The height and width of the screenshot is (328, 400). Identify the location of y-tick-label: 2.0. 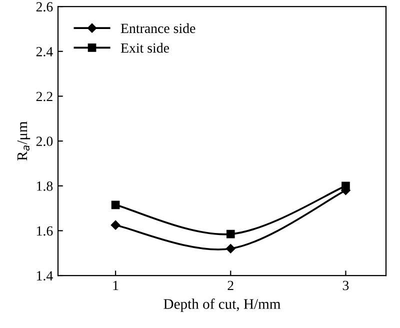
(44, 141).